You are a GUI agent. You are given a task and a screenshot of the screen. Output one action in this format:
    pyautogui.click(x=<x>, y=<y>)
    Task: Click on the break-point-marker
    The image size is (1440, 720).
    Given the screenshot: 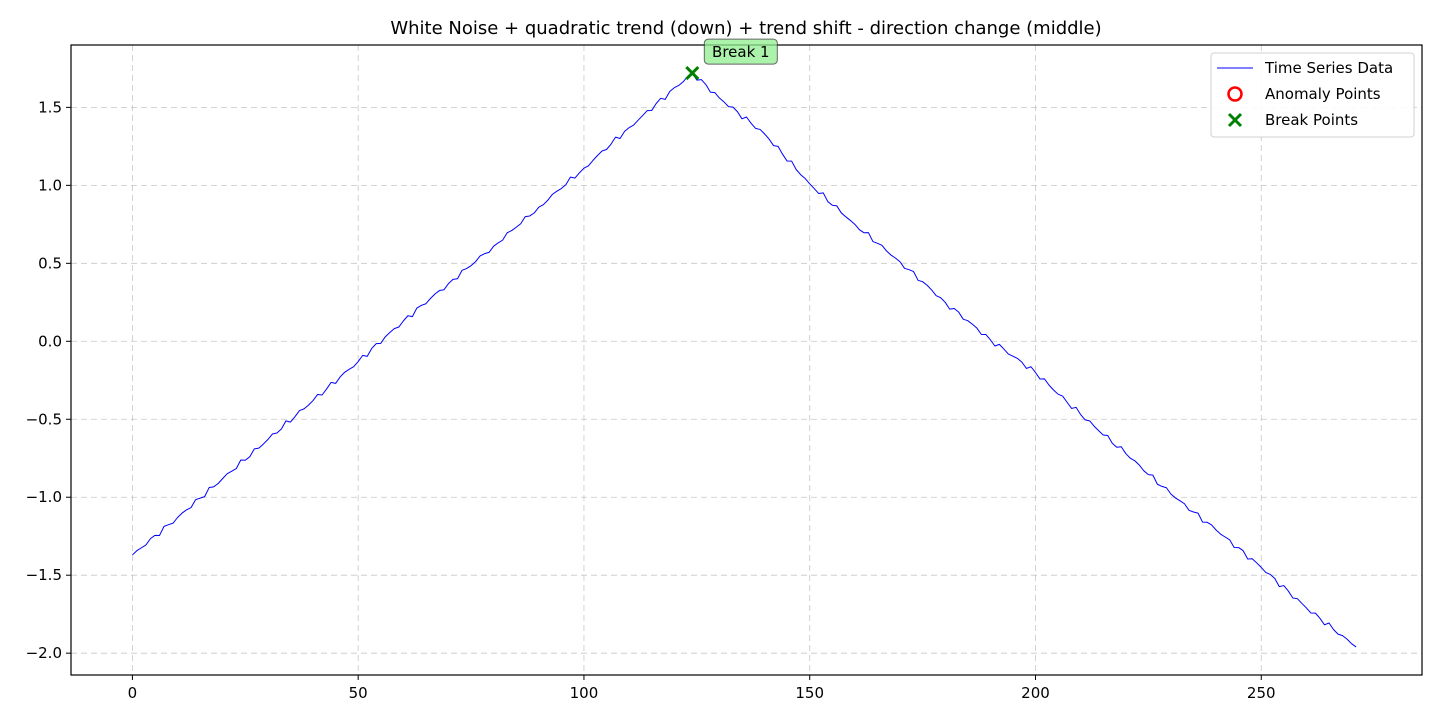 What is the action you would take?
    pyautogui.click(x=692, y=73)
    